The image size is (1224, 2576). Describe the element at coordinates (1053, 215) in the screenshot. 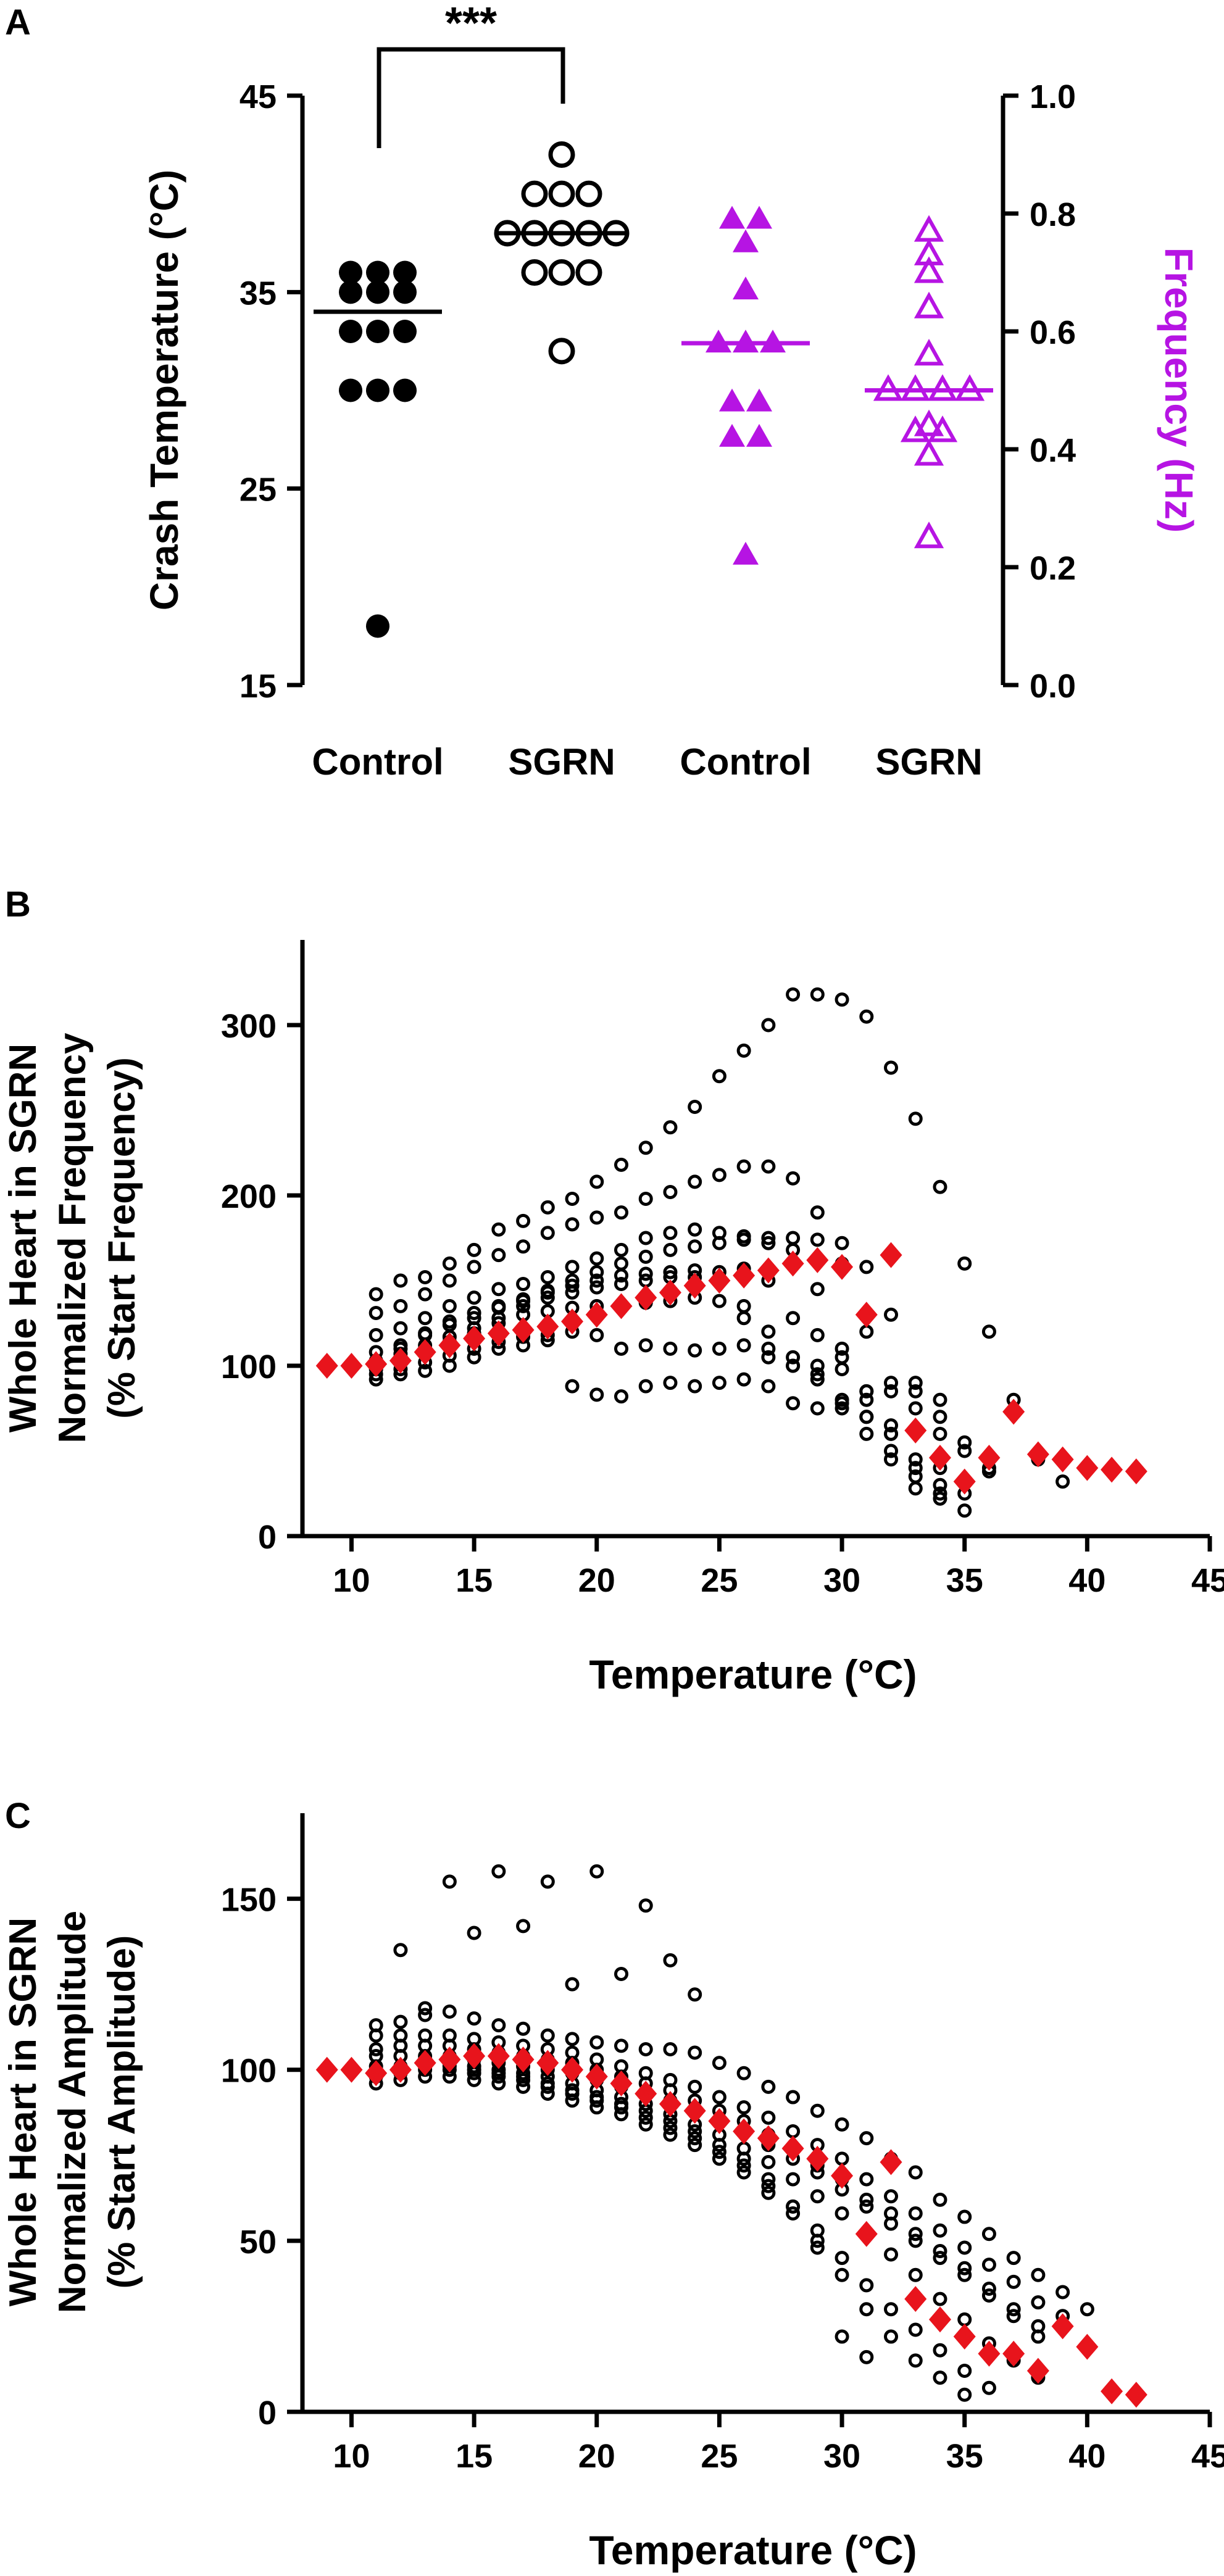

I see `panel-a-right-tick-label: 0.8` at that location.